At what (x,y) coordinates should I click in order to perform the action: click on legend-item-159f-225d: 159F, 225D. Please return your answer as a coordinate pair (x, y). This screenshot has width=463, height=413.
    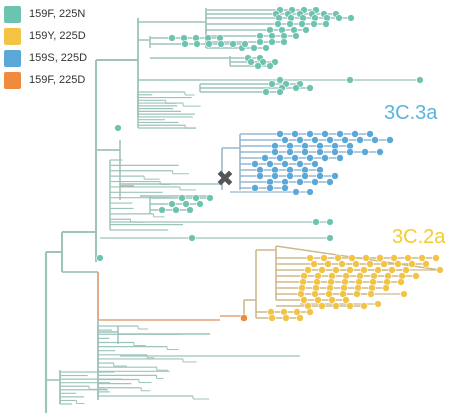
    Looking at the image, I should click on (45, 80).